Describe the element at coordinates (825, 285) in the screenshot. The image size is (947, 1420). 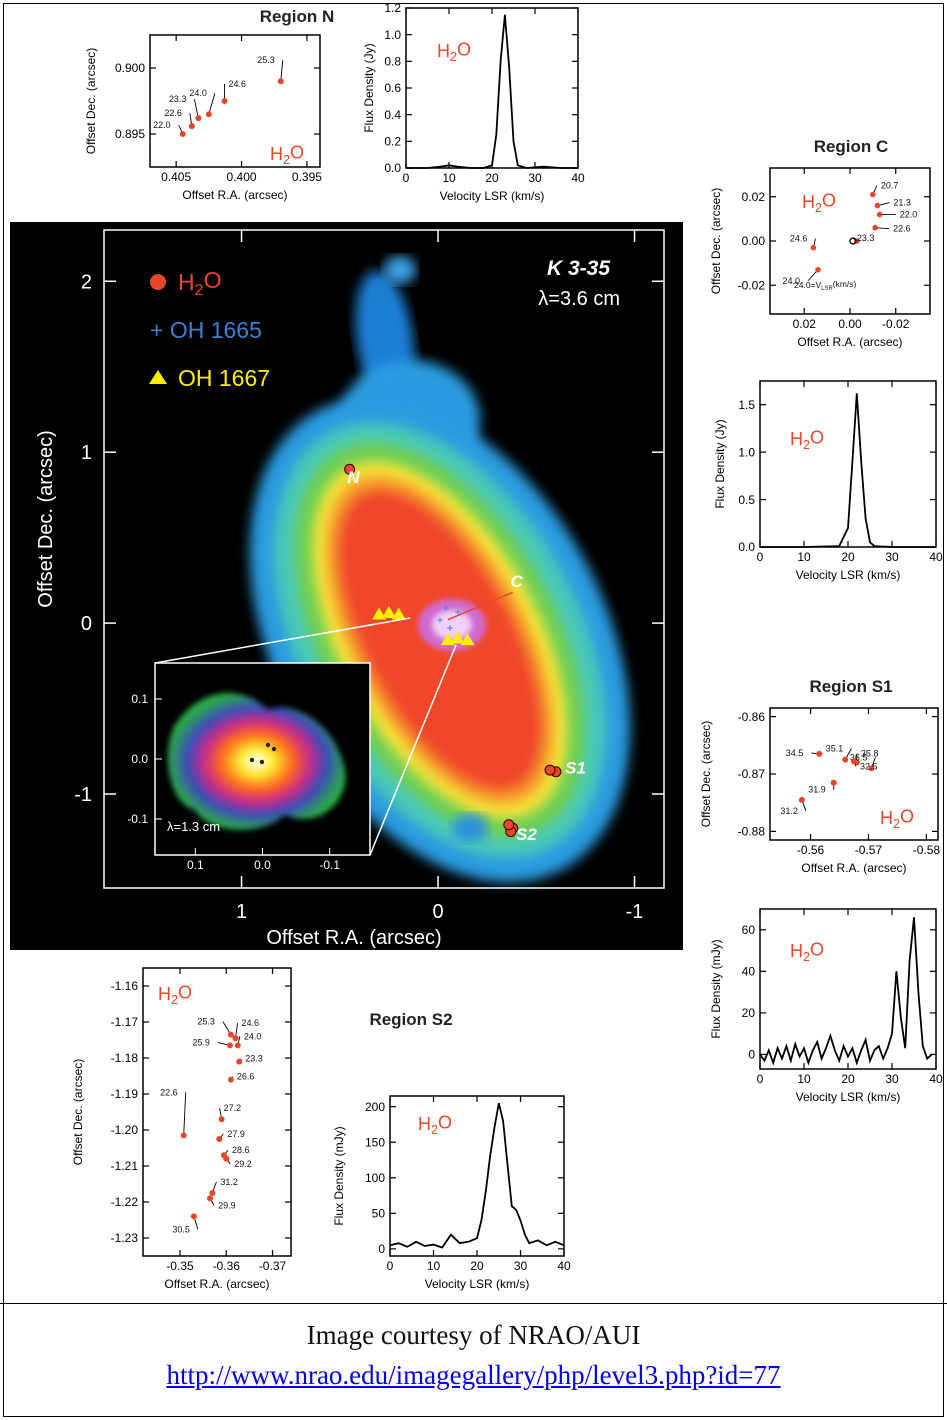
I see `regionC-velocity-note: 24.0=VLSR(km/s)` at that location.